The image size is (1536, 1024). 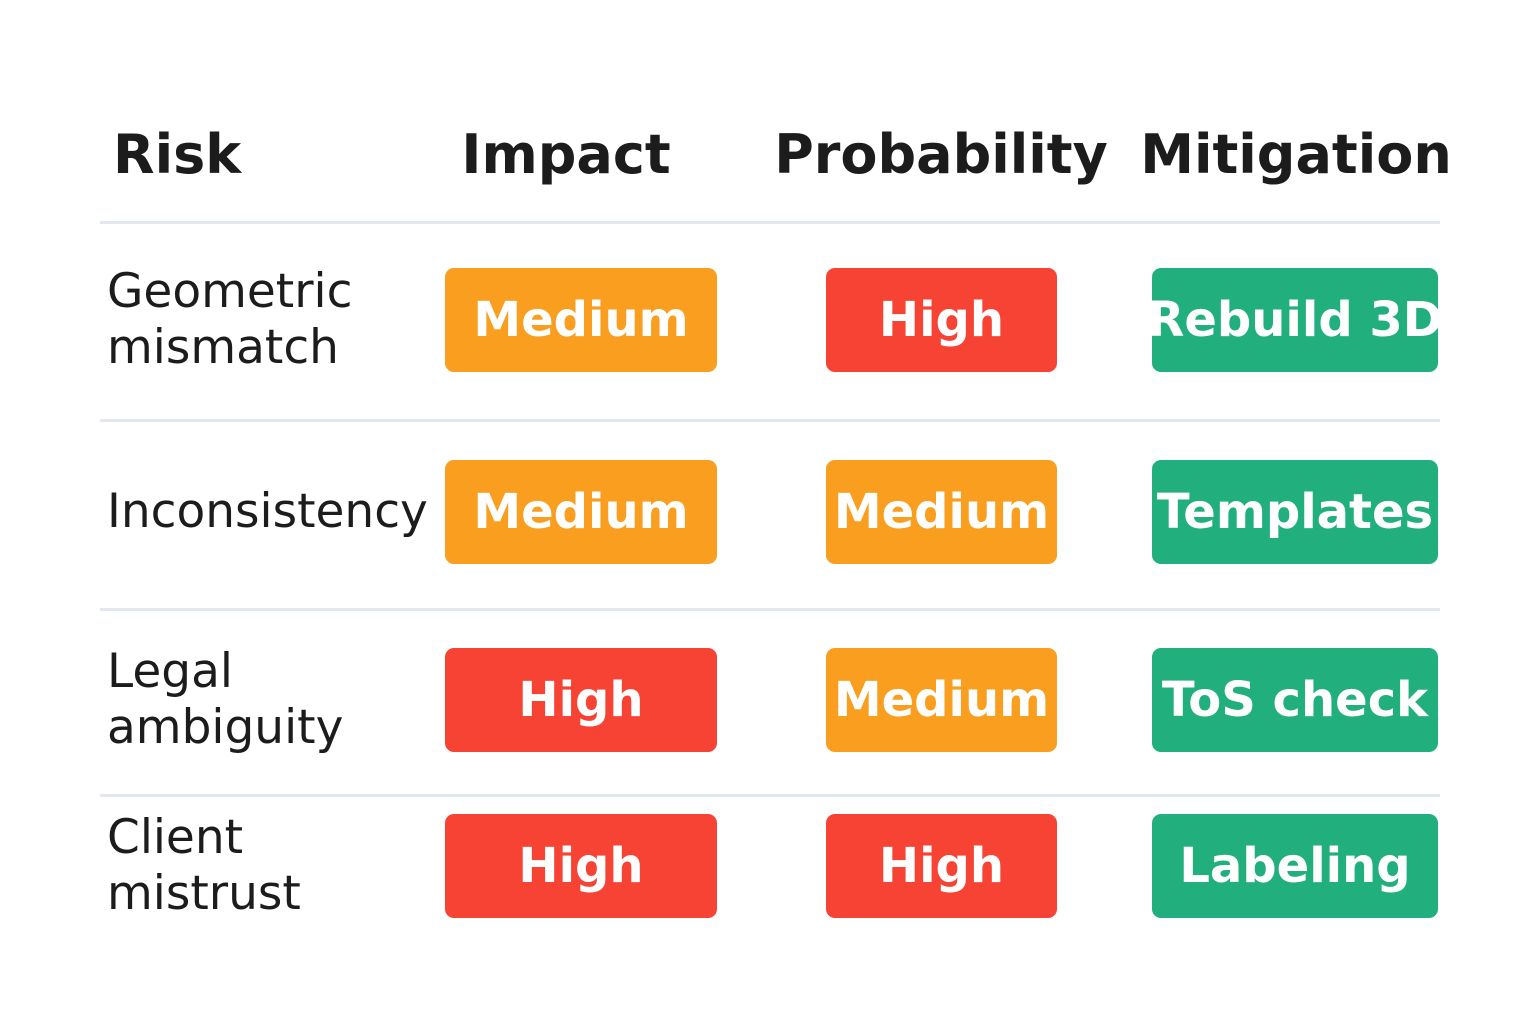 I want to click on level-badge: Rebuild 3D, so click(x=1295, y=320).